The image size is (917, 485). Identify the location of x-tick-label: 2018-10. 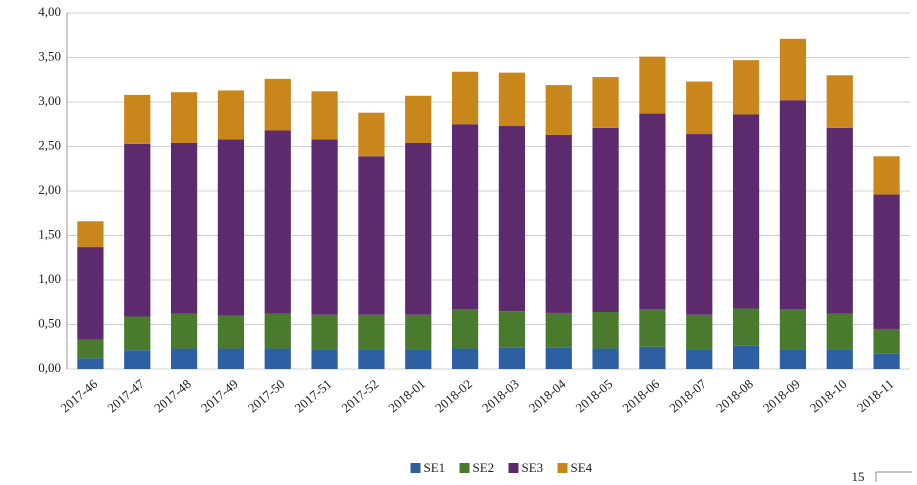
(828, 395).